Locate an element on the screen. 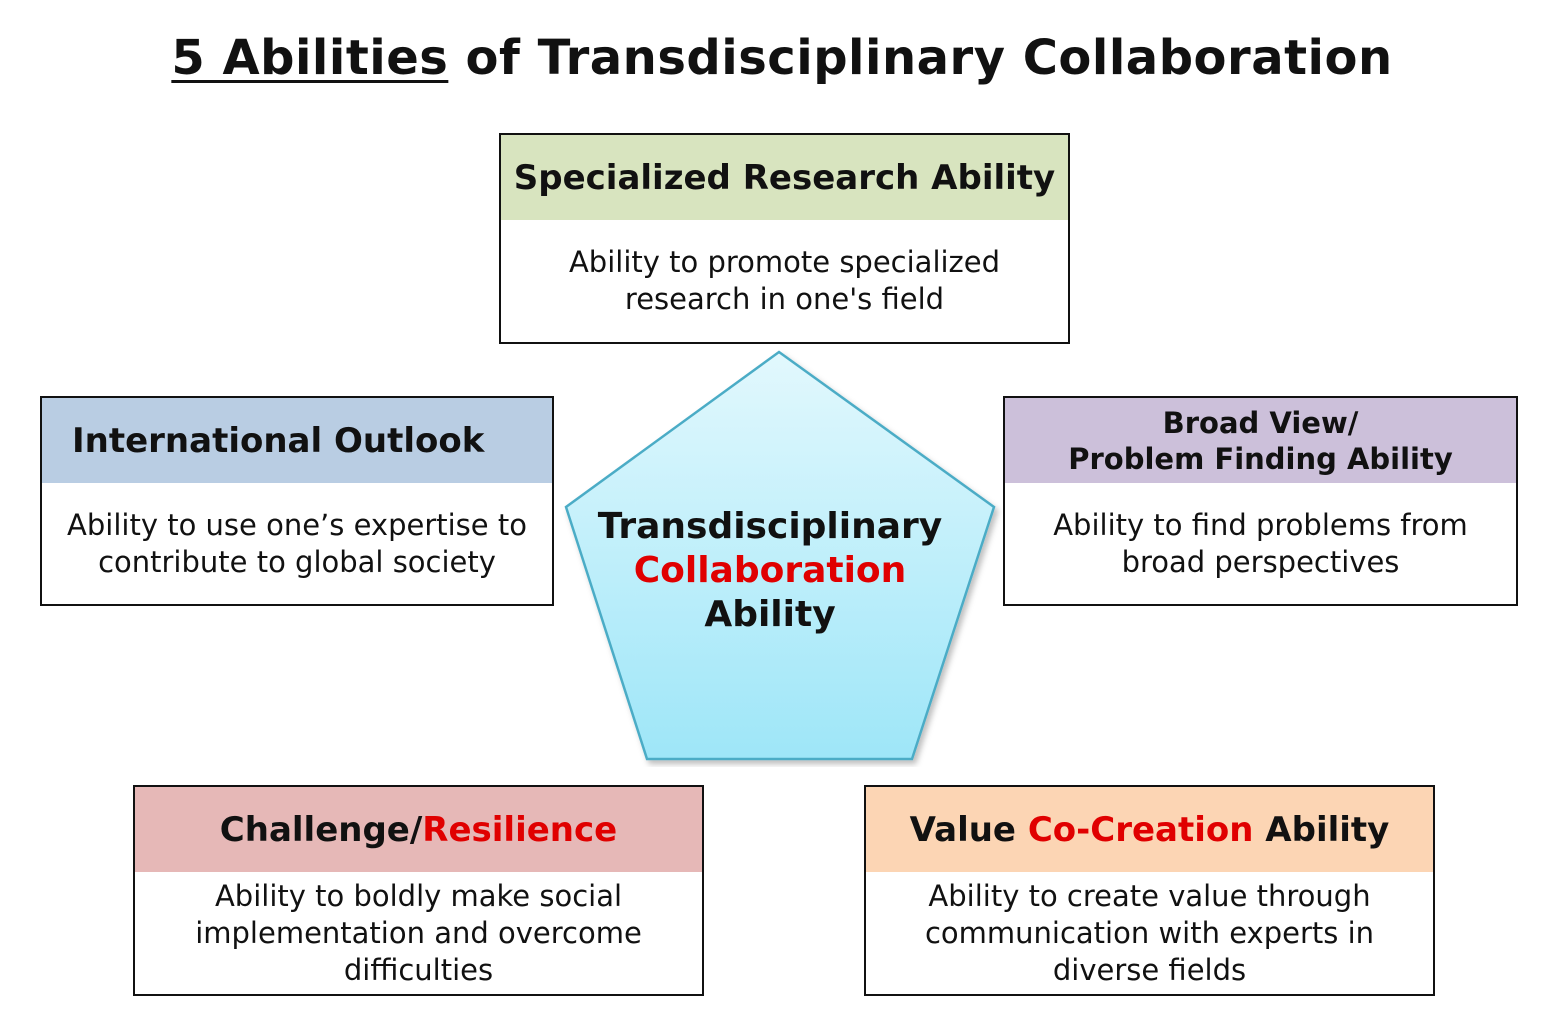 The height and width of the screenshot is (1028, 1564). resilience-heading-part2: Resilience is located at coordinates (520, 829).